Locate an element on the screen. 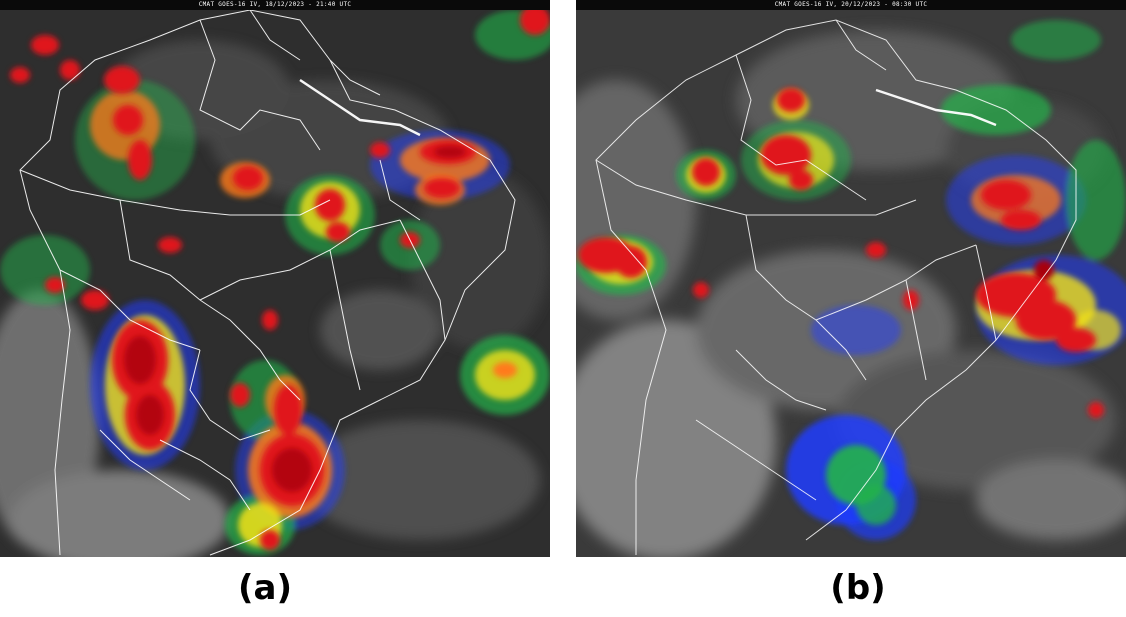  caption-b: (b) is located at coordinates (858, 588).